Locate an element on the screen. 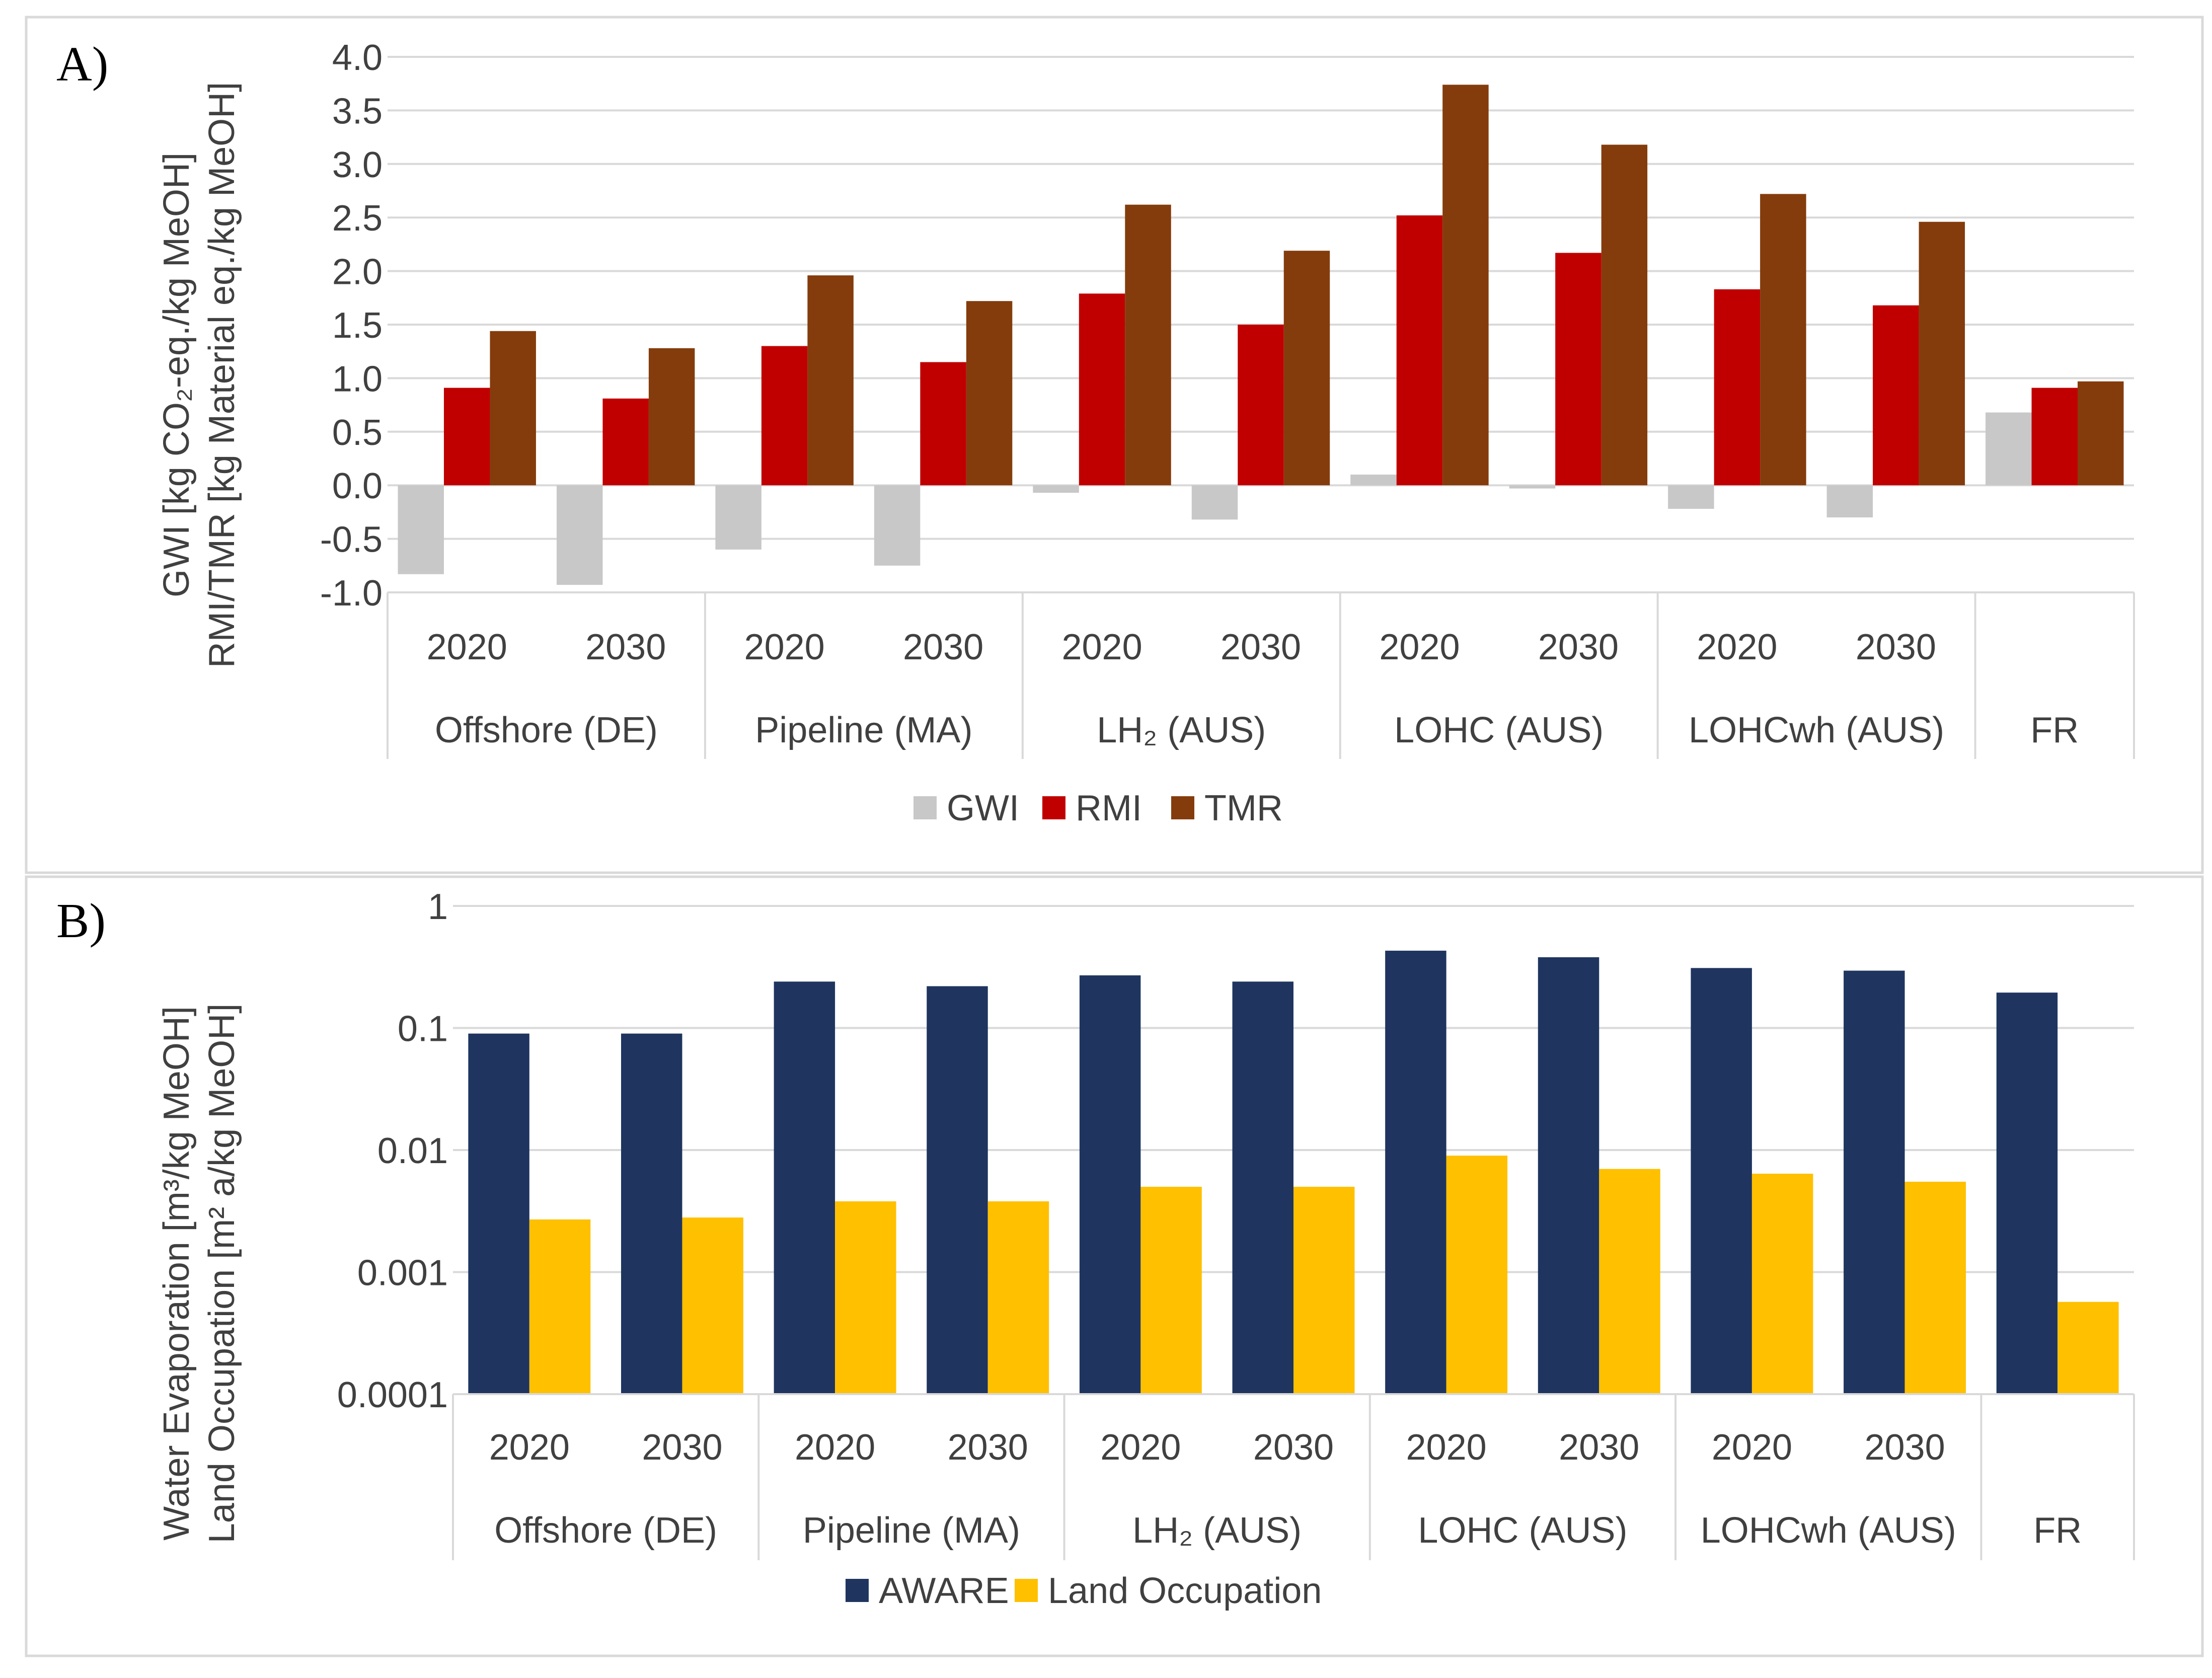 The height and width of the screenshot is (1678, 2212). y-tick-label: 0.0 is located at coordinates (357, 486).